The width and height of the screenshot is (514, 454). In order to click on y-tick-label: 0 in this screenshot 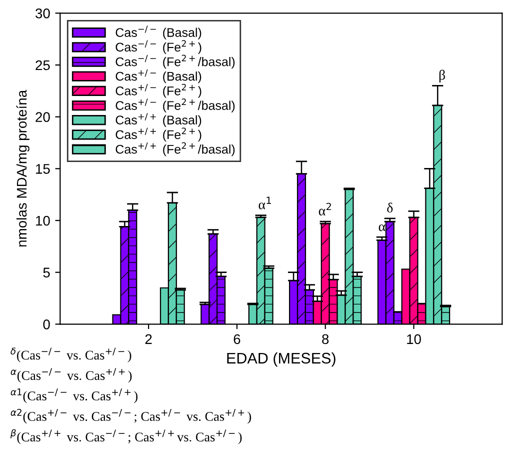, I will do `click(46, 324)`.